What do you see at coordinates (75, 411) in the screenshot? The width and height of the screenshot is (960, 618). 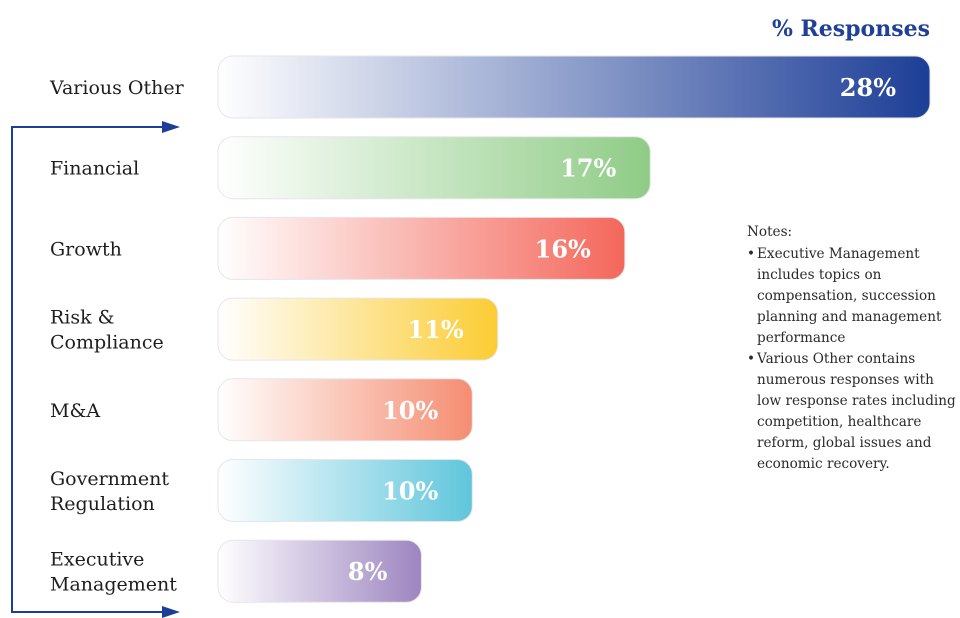 I see `category-label: M&A` at bounding box center [75, 411].